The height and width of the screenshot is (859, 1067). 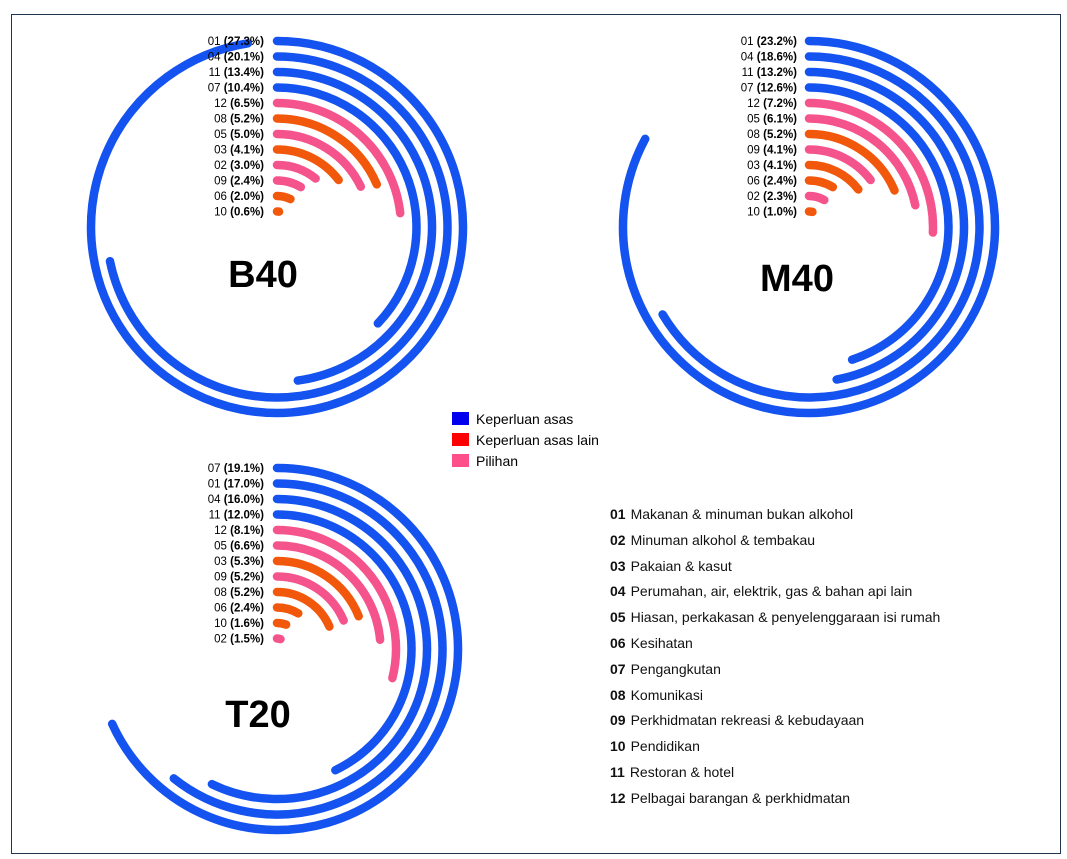 What do you see at coordinates (460, 418) in the screenshot?
I see `legend-swatch-basic` at bounding box center [460, 418].